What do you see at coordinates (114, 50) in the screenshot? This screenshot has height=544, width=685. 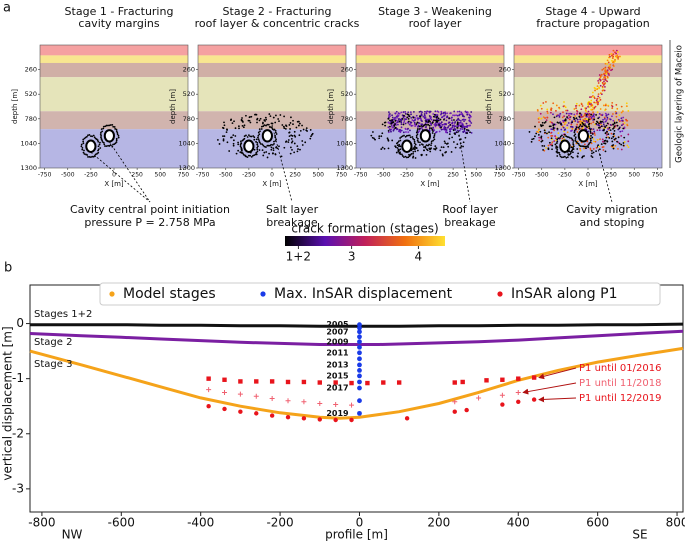 I see `layer` at bounding box center [114, 50].